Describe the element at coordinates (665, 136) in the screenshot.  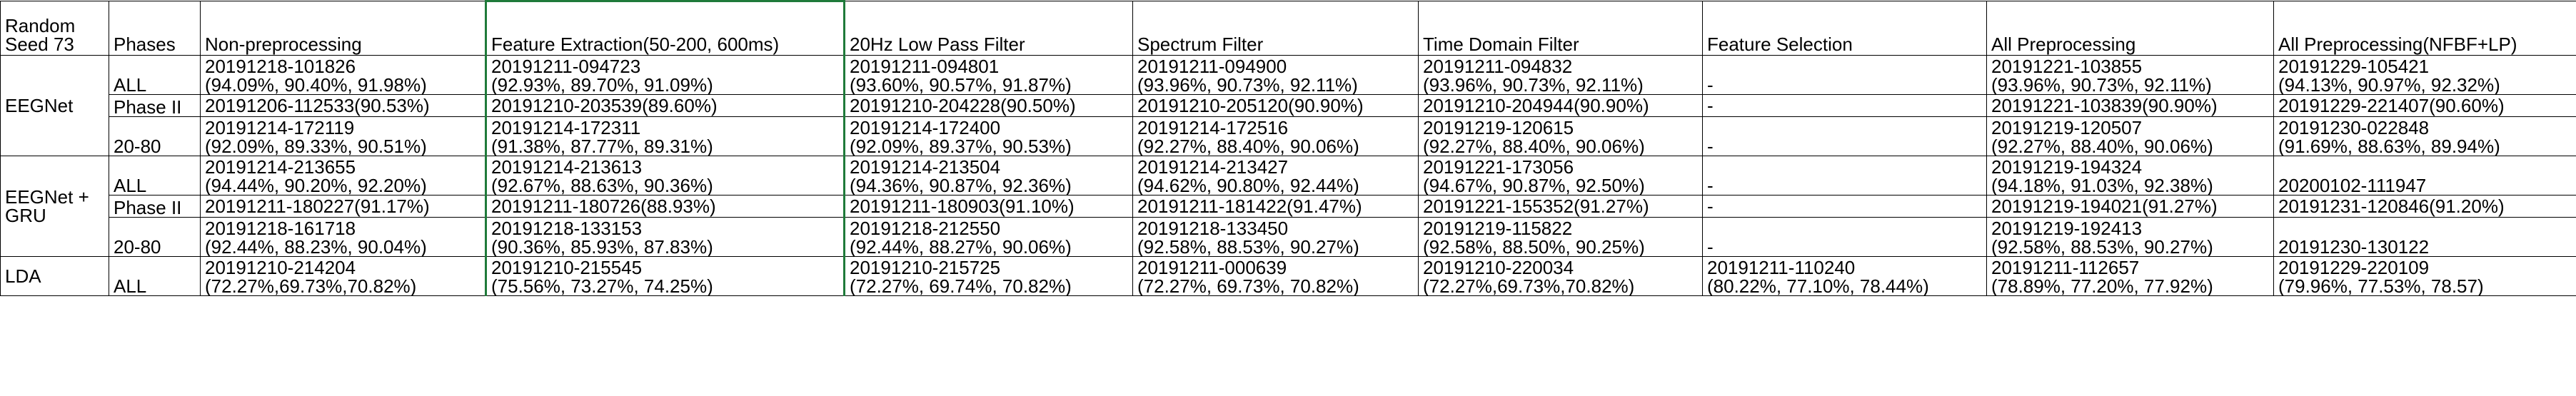
I see `result-cell: 20191214-172311 (91.38%, 87.77%, 89.31%)` at that location.